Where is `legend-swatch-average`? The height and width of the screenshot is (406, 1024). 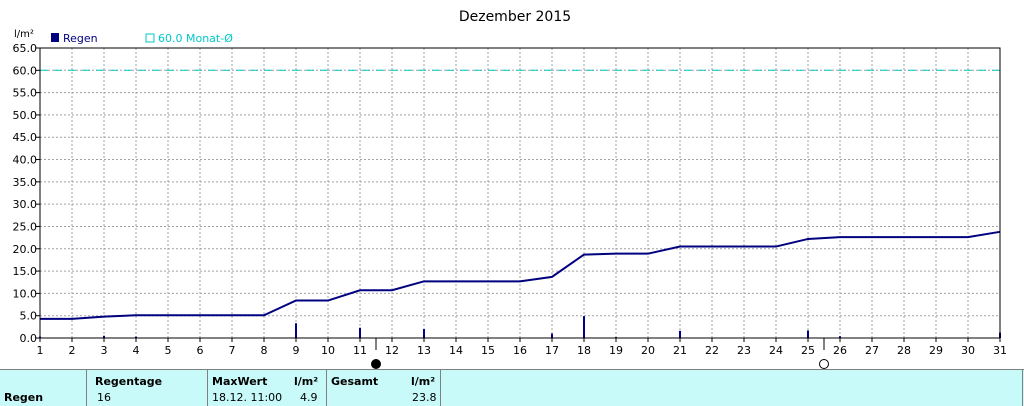 legend-swatch-average is located at coordinates (150, 38).